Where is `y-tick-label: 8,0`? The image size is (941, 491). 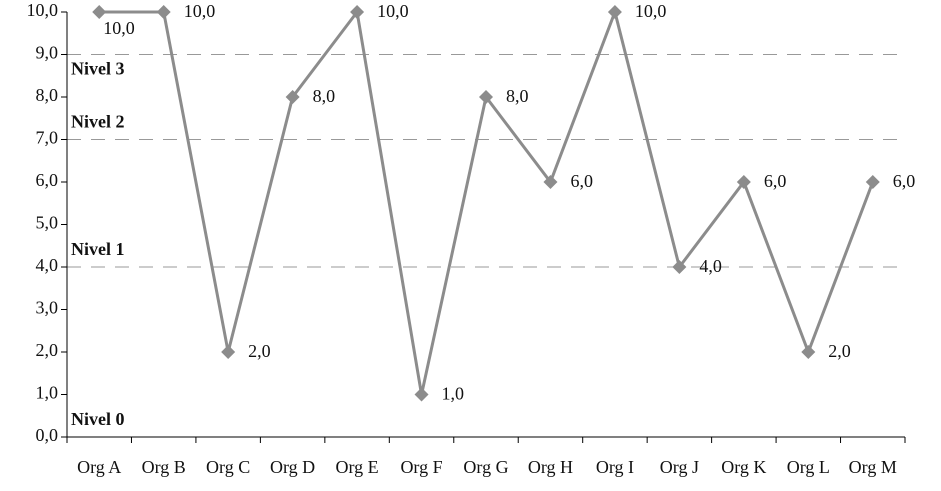
y-tick-label: 8,0 is located at coordinates (47, 95).